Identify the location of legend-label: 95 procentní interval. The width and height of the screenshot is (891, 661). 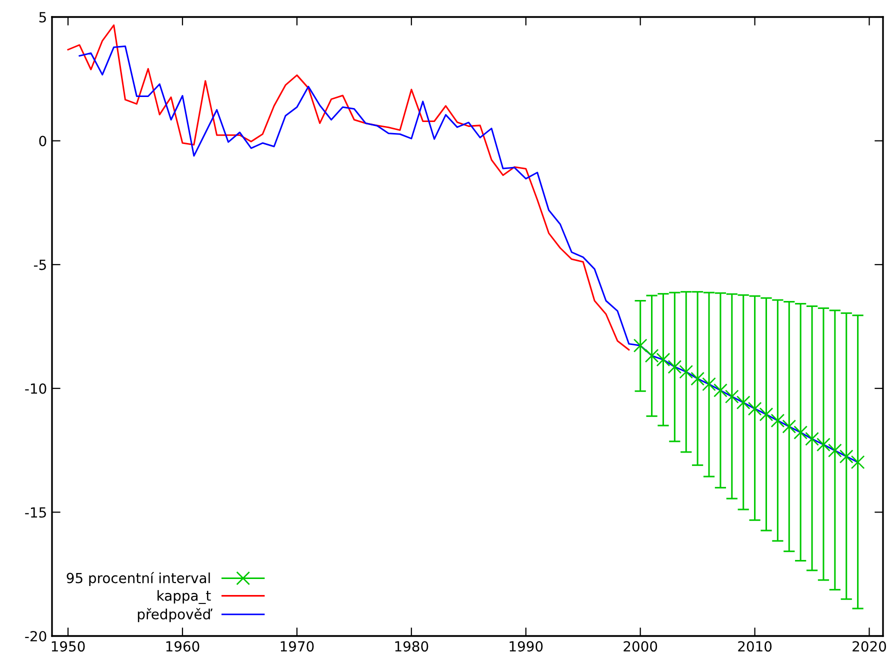
(138, 579).